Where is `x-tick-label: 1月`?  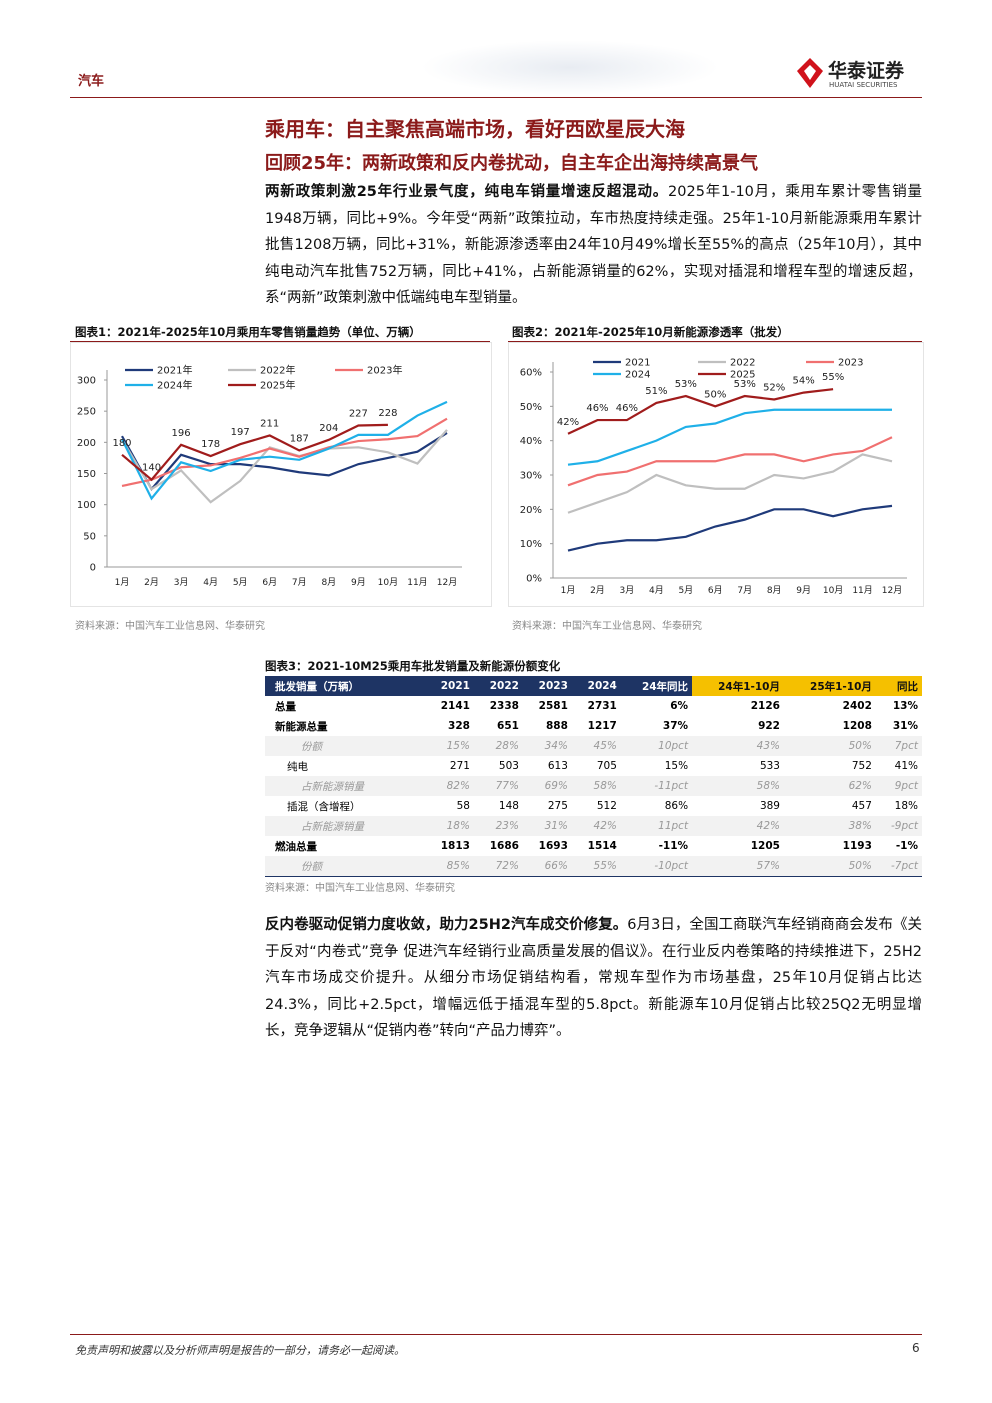
x-tick-label: 1月 is located at coordinates (122, 582).